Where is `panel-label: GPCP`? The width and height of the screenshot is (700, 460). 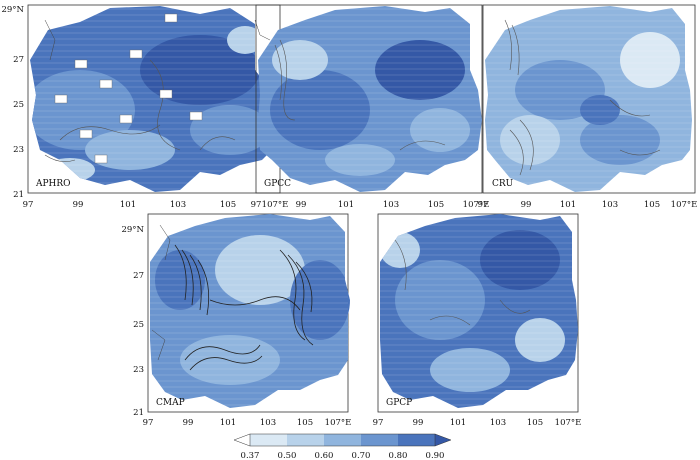
panel-label: GPCP is located at coordinates (399, 403).